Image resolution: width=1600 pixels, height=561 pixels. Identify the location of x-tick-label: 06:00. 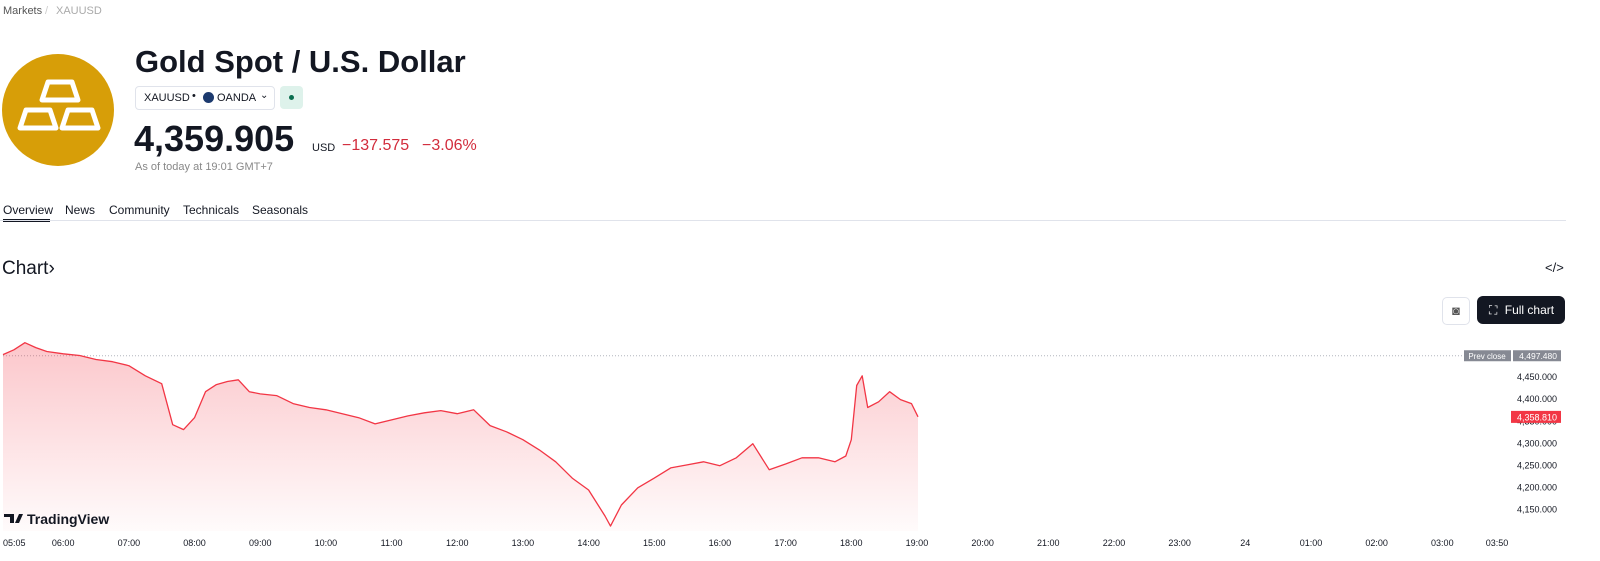
(63, 543).